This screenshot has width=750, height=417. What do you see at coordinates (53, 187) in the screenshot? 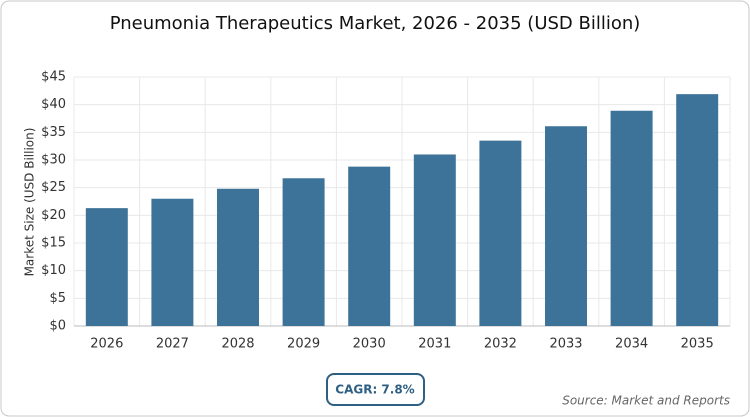
I see `y-tick-label: $25` at bounding box center [53, 187].